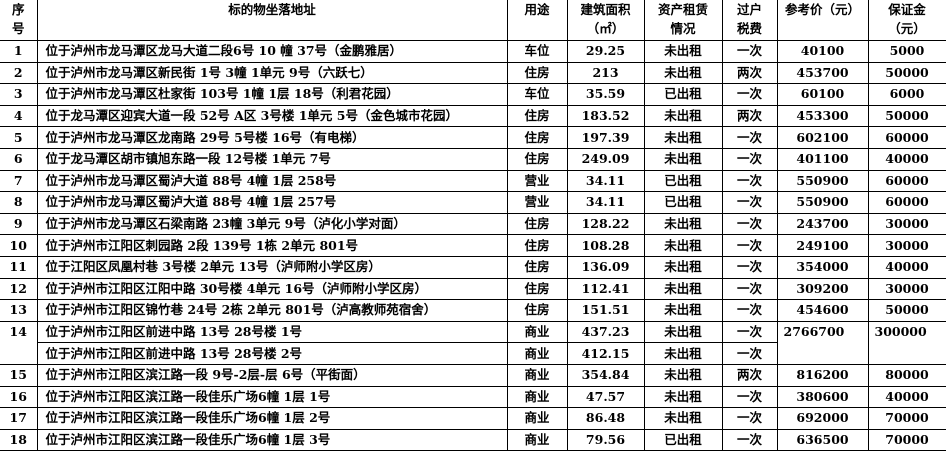  What do you see at coordinates (272, 353) in the screenshot?
I see `address-cell: 位于泸州市江阳区前进中路 13号 28号楼 2号` at bounding box center [272, 353].